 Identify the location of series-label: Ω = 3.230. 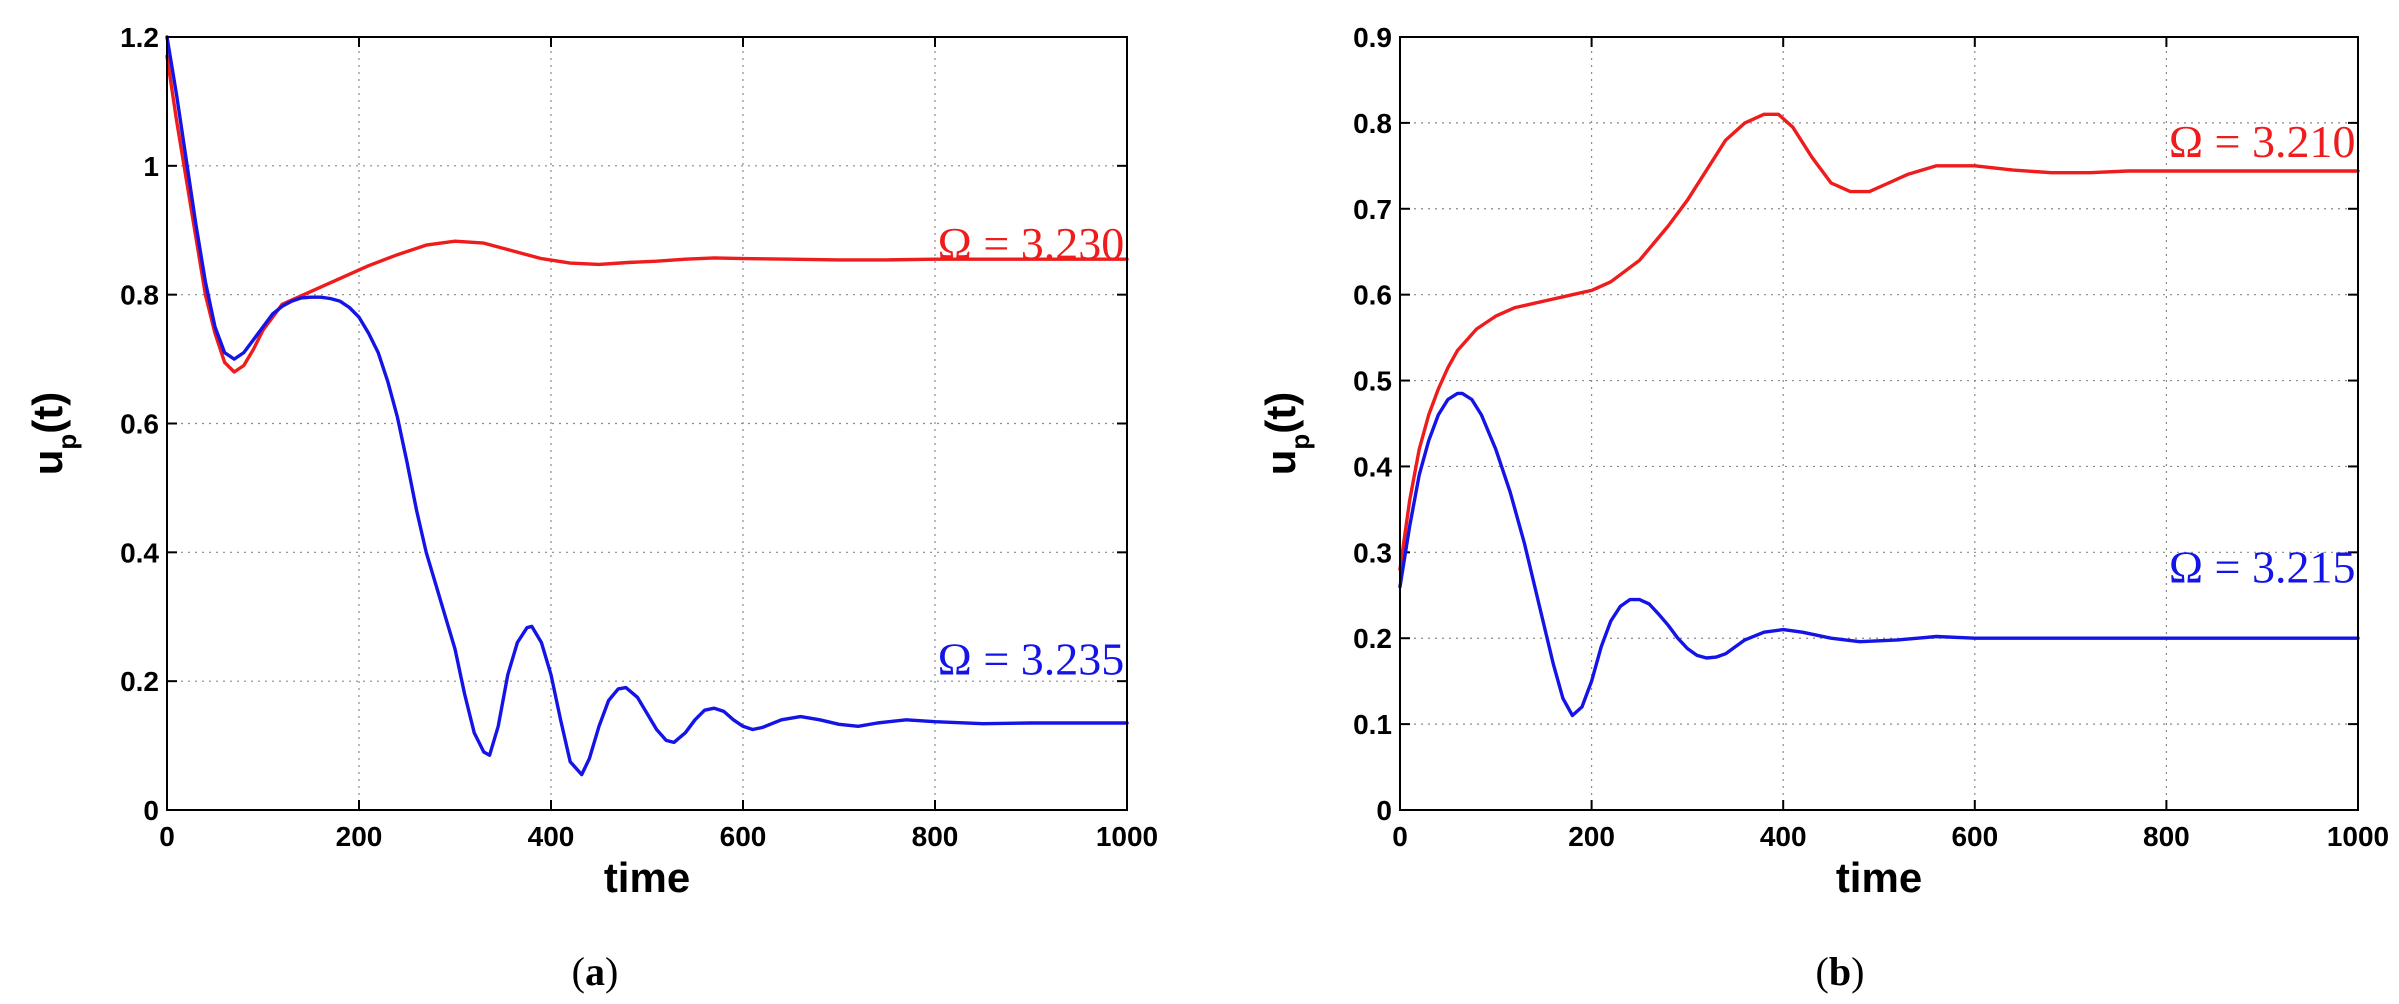
(1031, 243).